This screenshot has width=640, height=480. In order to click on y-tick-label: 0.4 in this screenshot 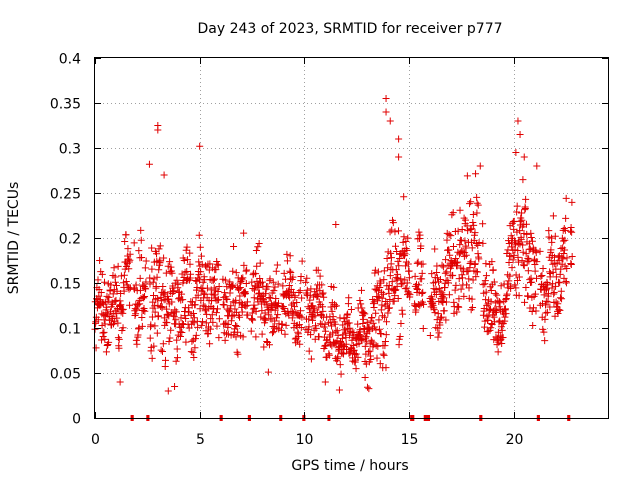, I will do `click(70, 60)`.